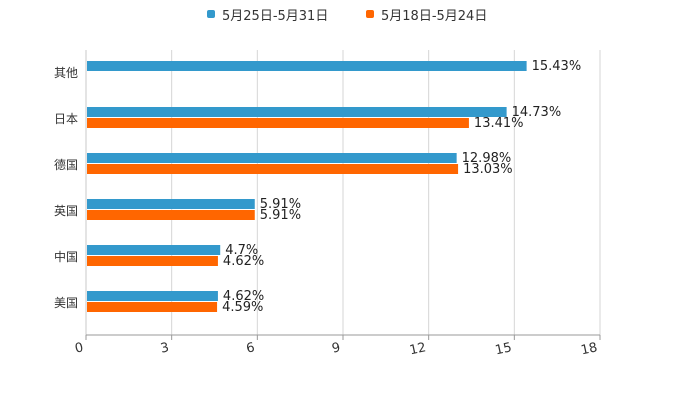 The height and width of the screenshot is (400, 700). What do you see at coordinates (280, 204) in the screenshot?
I see `data-label-s1-3: 5.91%` at bounding box center [280, 204].